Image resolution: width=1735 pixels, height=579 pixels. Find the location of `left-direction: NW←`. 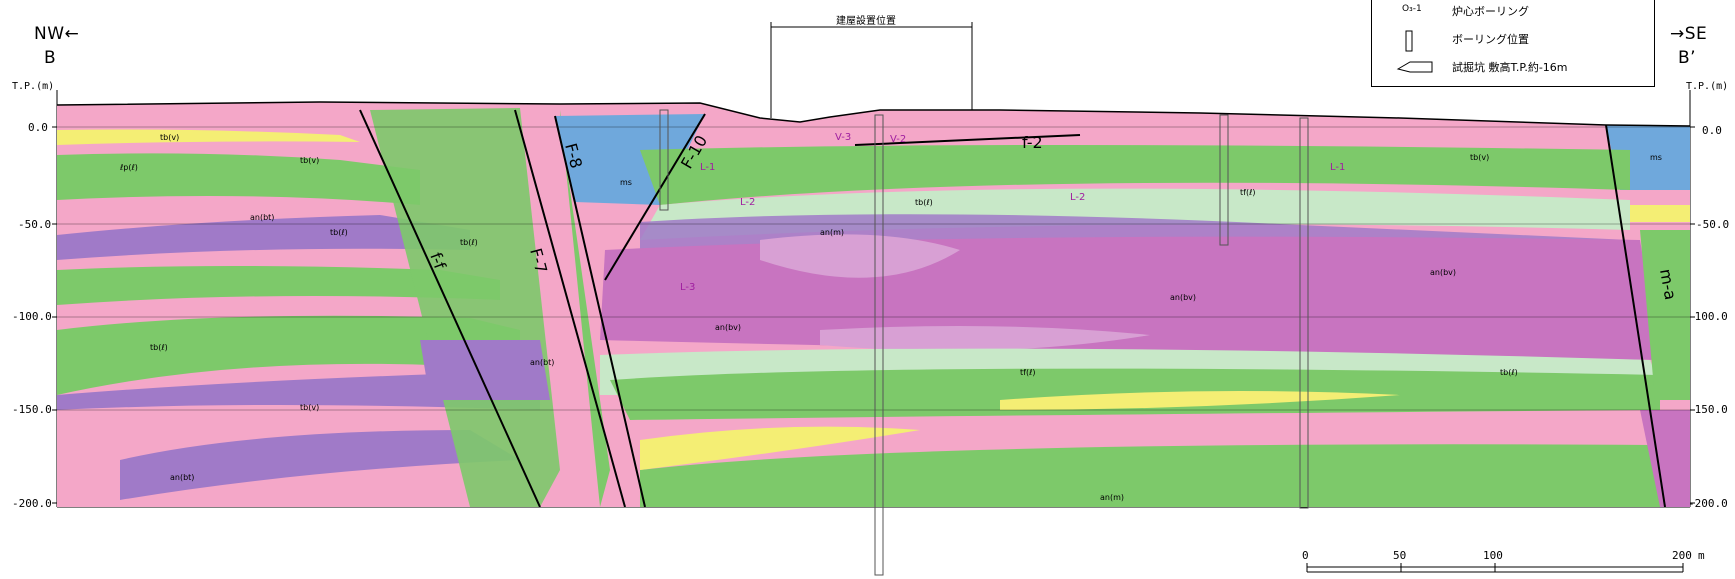

left-direction: NW← is located at coordinates (57, 34).